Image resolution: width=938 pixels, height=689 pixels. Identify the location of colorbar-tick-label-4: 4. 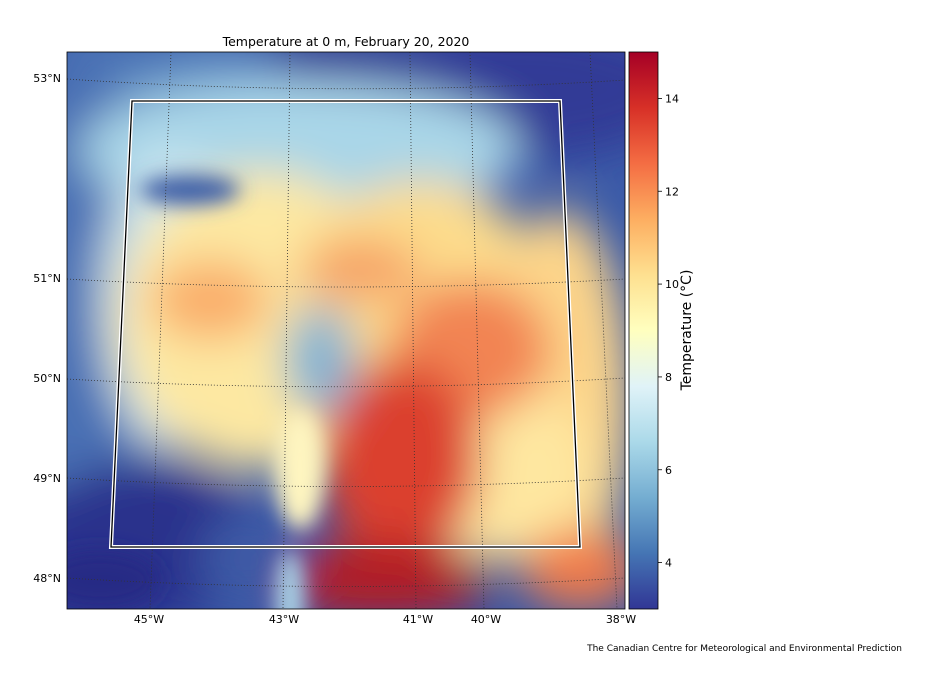
(668, 563).